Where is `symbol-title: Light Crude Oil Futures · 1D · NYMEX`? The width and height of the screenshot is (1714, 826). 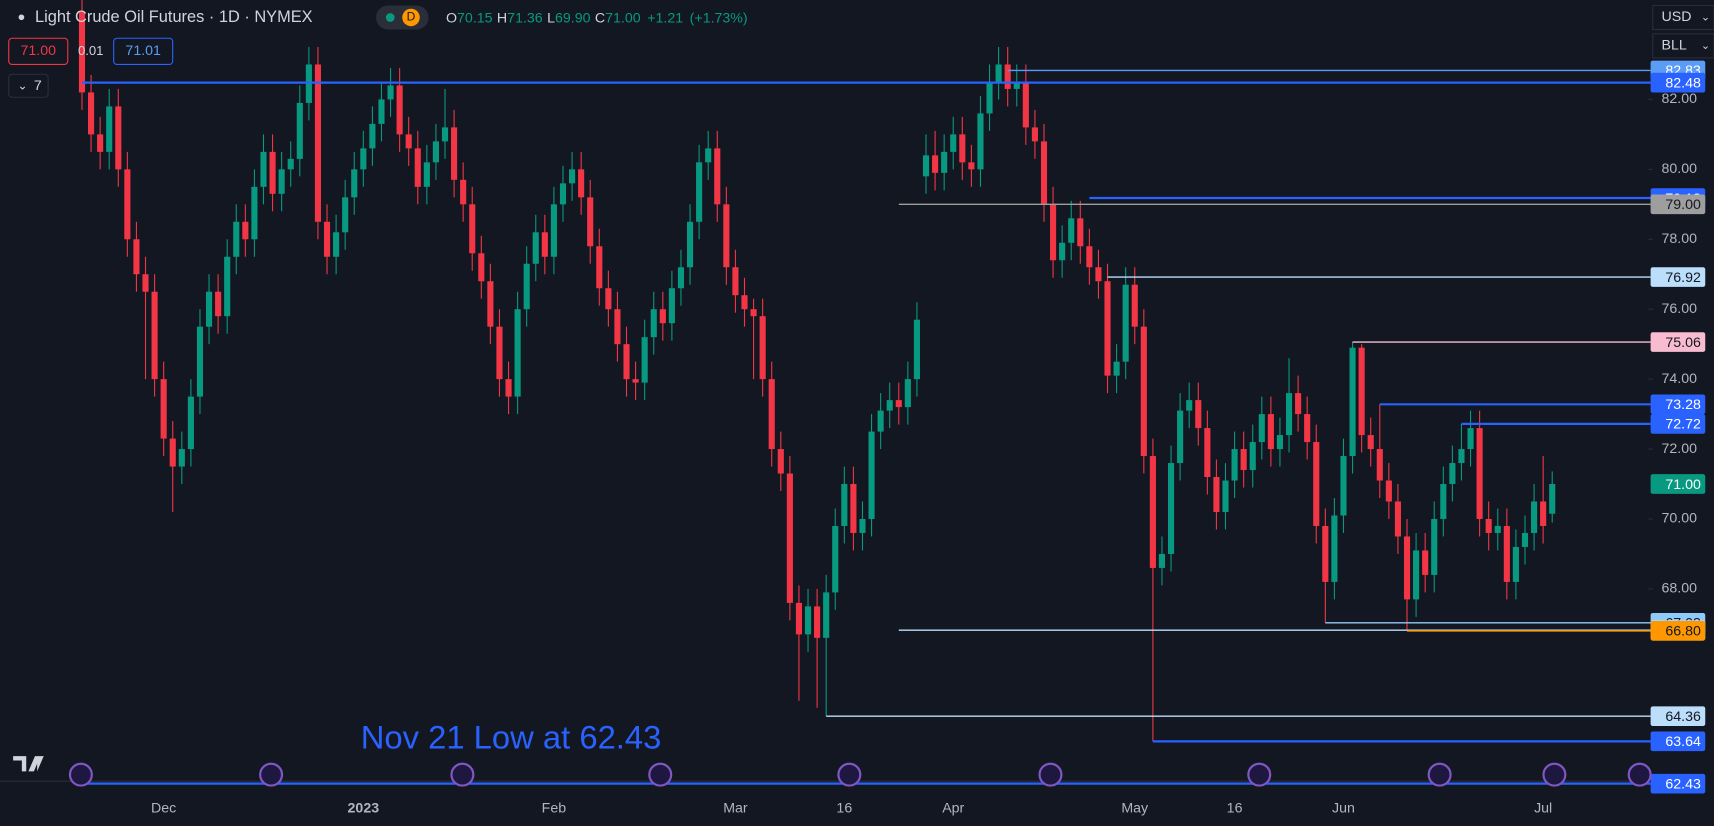 symbol-title: Light Crude Oil Futures · 1D · NYMEX is located at coordinates (174, 17).